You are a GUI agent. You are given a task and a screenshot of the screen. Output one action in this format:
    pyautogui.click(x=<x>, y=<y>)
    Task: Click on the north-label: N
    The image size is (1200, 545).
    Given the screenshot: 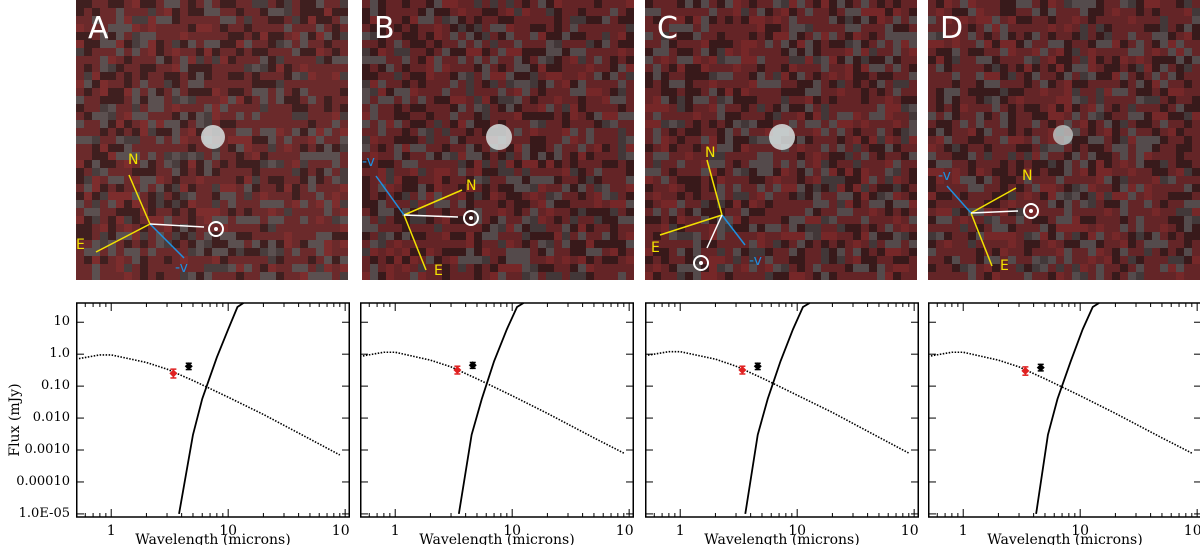 What is the action you would take?
    pyautogui.click(x=471, y=186)
    